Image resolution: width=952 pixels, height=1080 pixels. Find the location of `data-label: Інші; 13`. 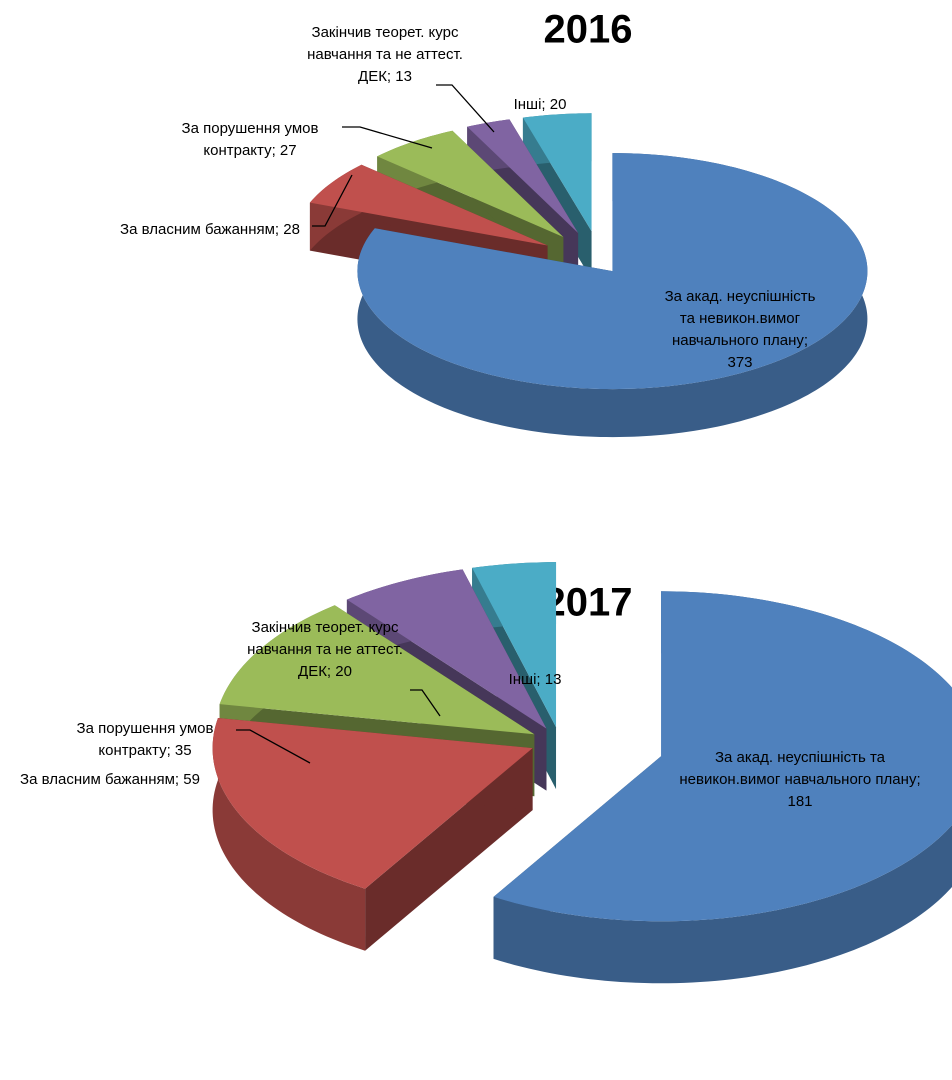

data-label: Інші; 13 is located at coordinates (535, 679).